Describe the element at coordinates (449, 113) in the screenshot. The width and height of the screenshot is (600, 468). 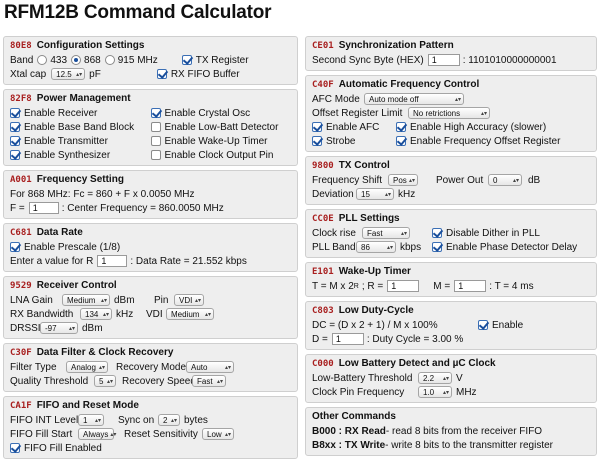
I see `offset-limit-select: No retrictions ▴▾` at that location.